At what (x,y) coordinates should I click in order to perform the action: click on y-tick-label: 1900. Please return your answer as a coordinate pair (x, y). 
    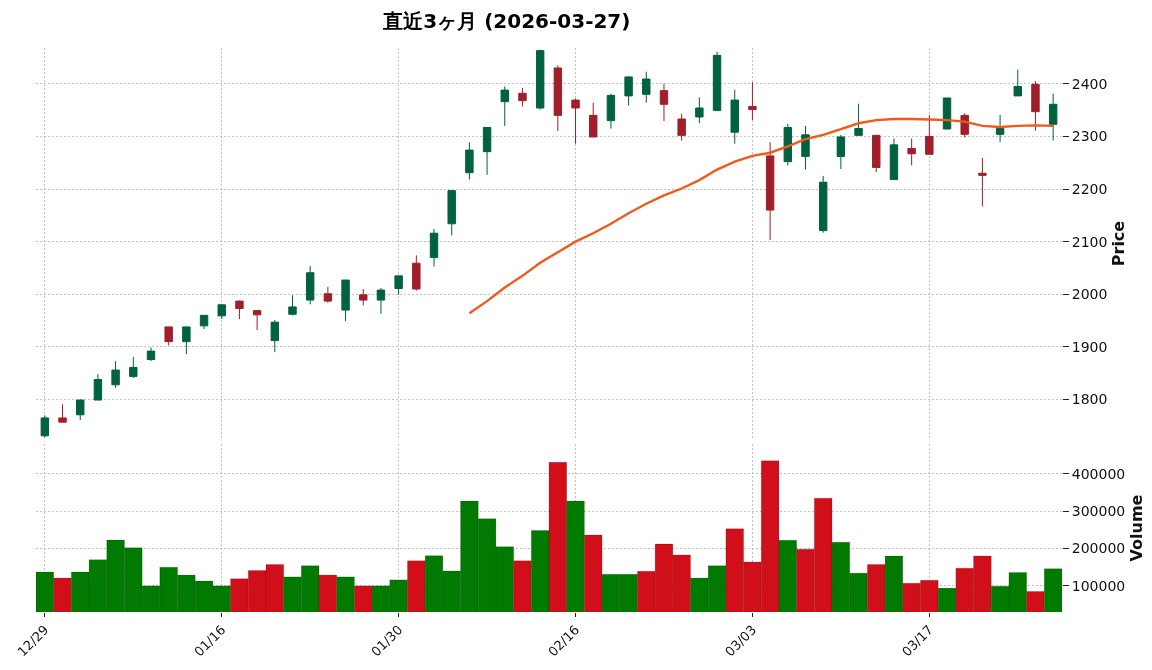
    Looking at the image, I should click on (1089, 346).